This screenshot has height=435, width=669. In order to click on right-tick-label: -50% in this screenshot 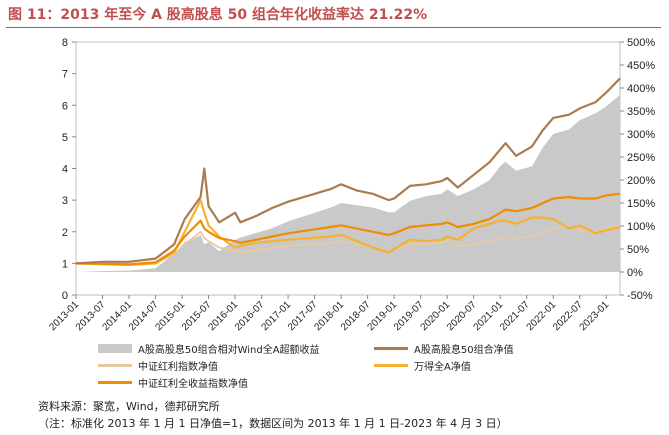, I will do `click(640, 296)`.